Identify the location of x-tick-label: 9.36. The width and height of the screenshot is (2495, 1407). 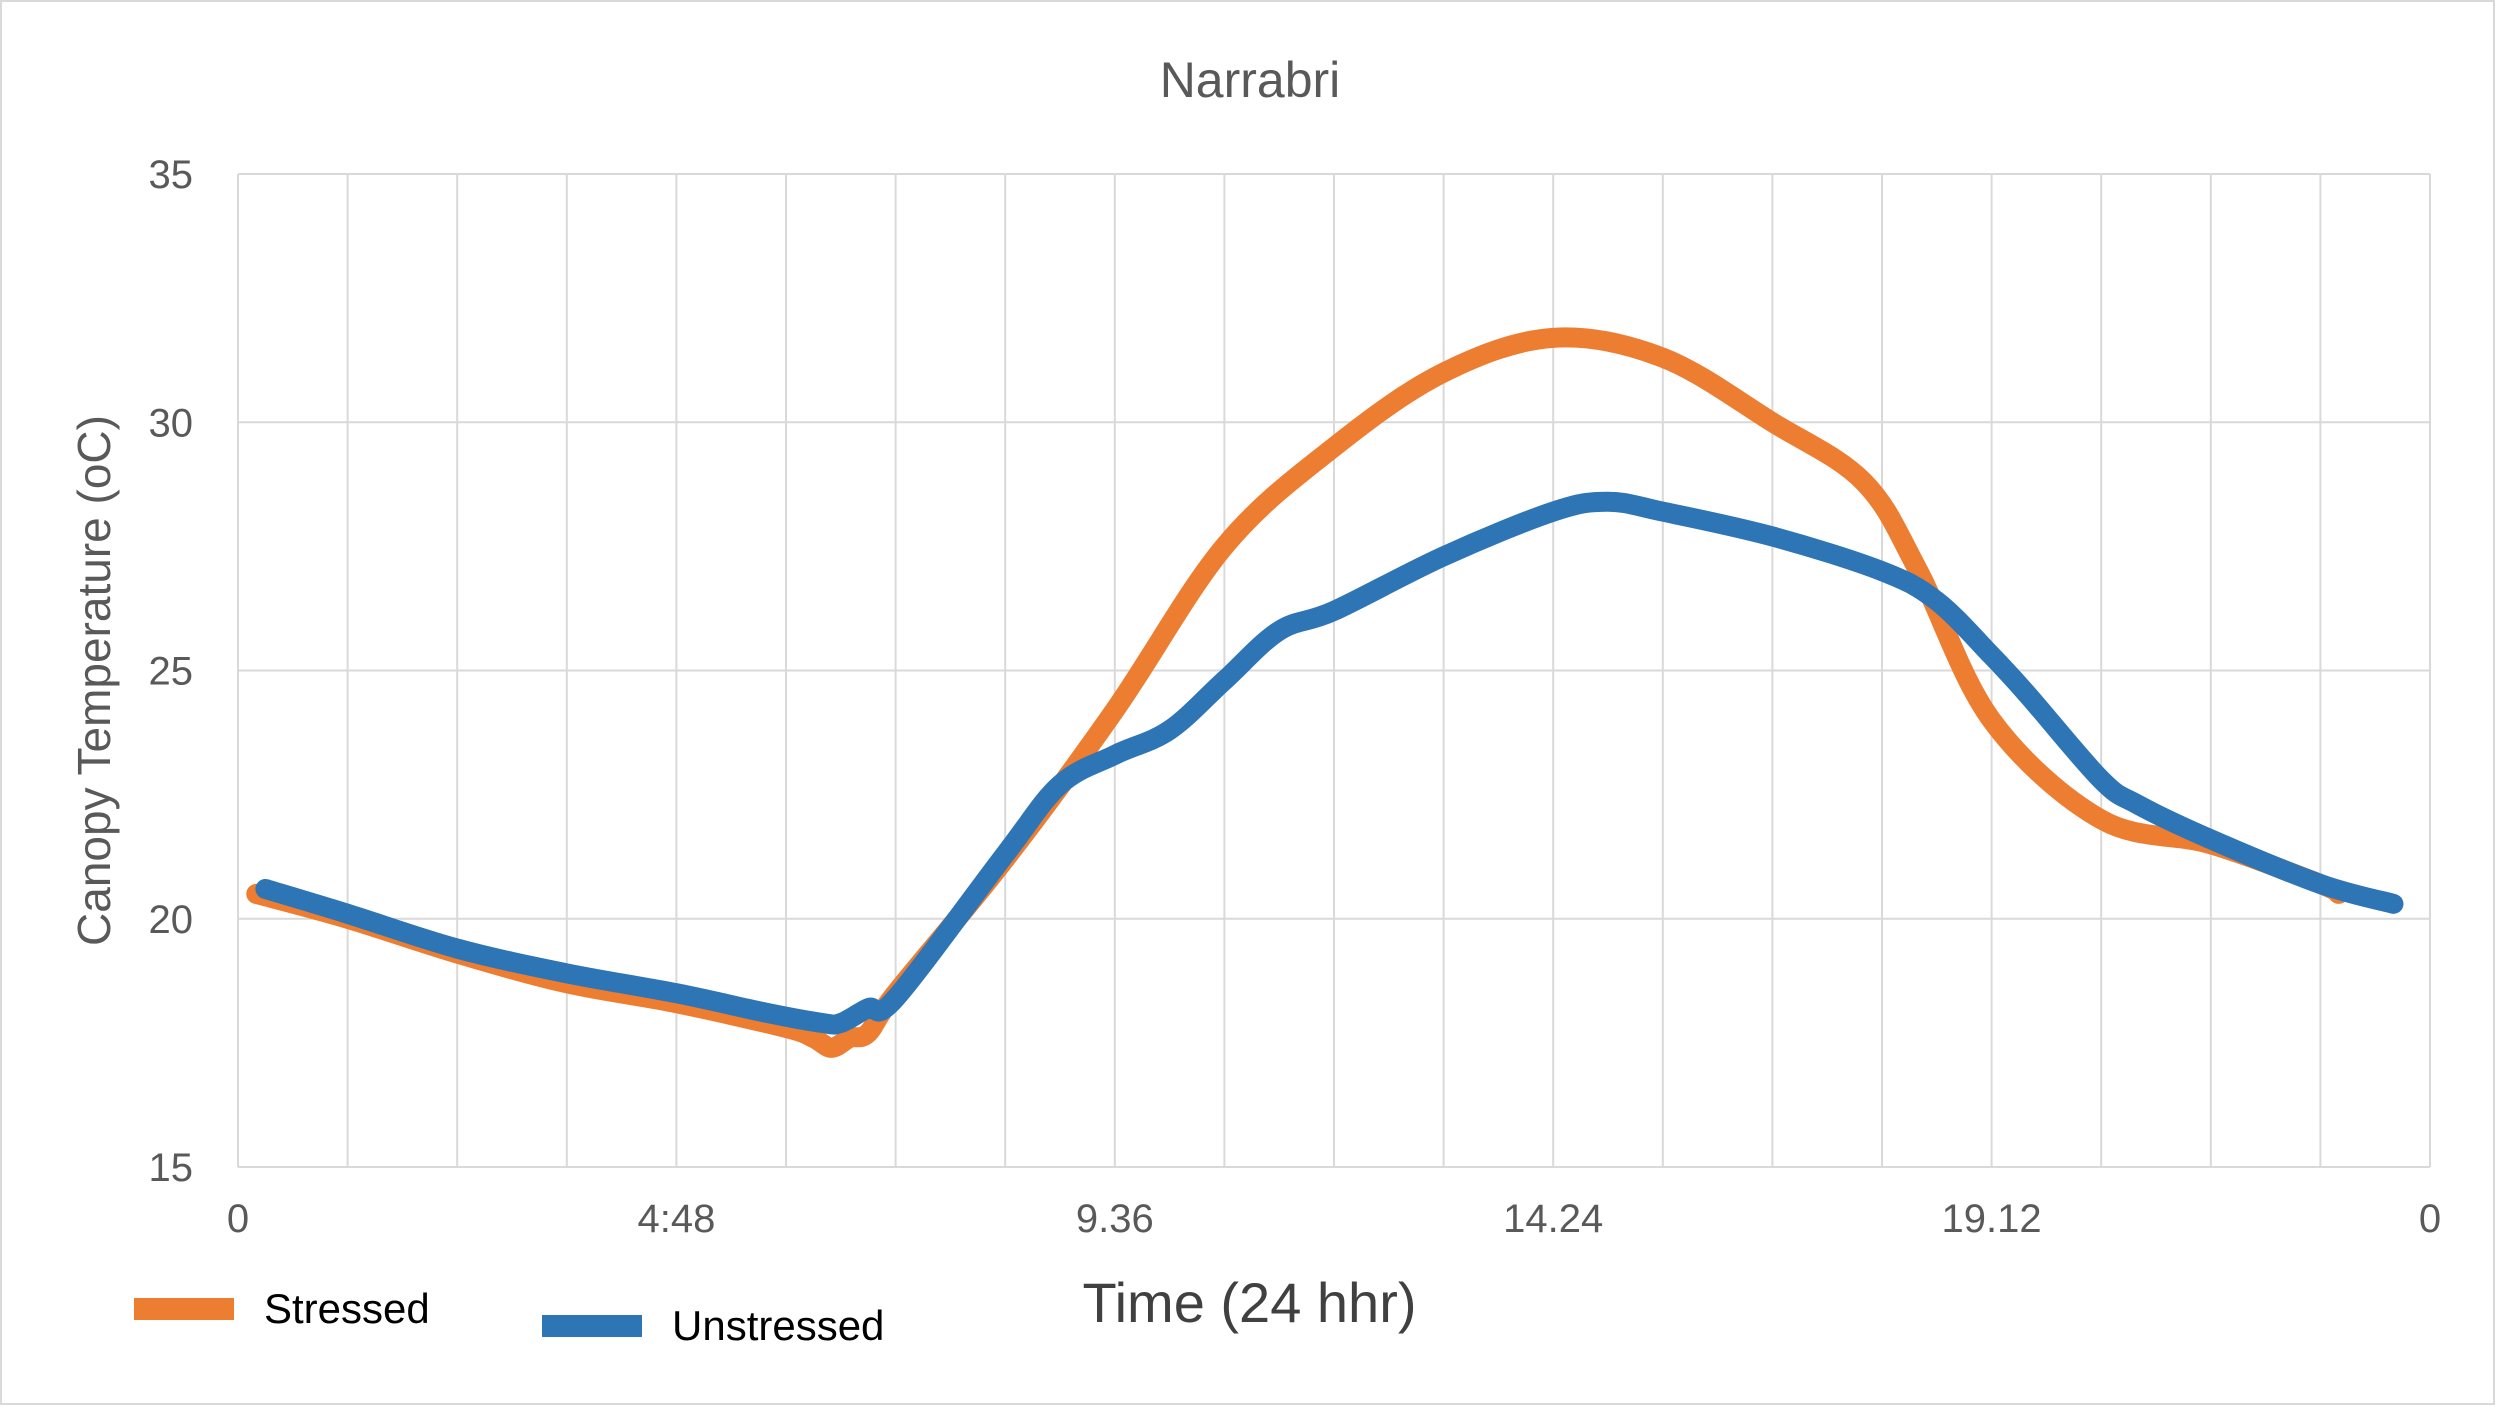
(1115, 1219).